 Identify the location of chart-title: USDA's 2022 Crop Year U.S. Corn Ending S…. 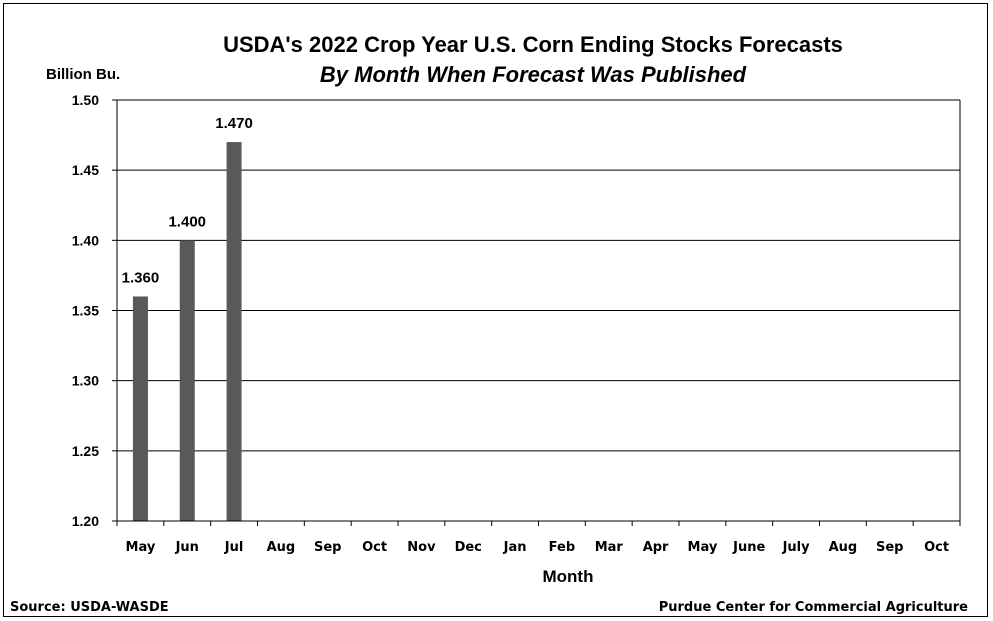
(533, 44).